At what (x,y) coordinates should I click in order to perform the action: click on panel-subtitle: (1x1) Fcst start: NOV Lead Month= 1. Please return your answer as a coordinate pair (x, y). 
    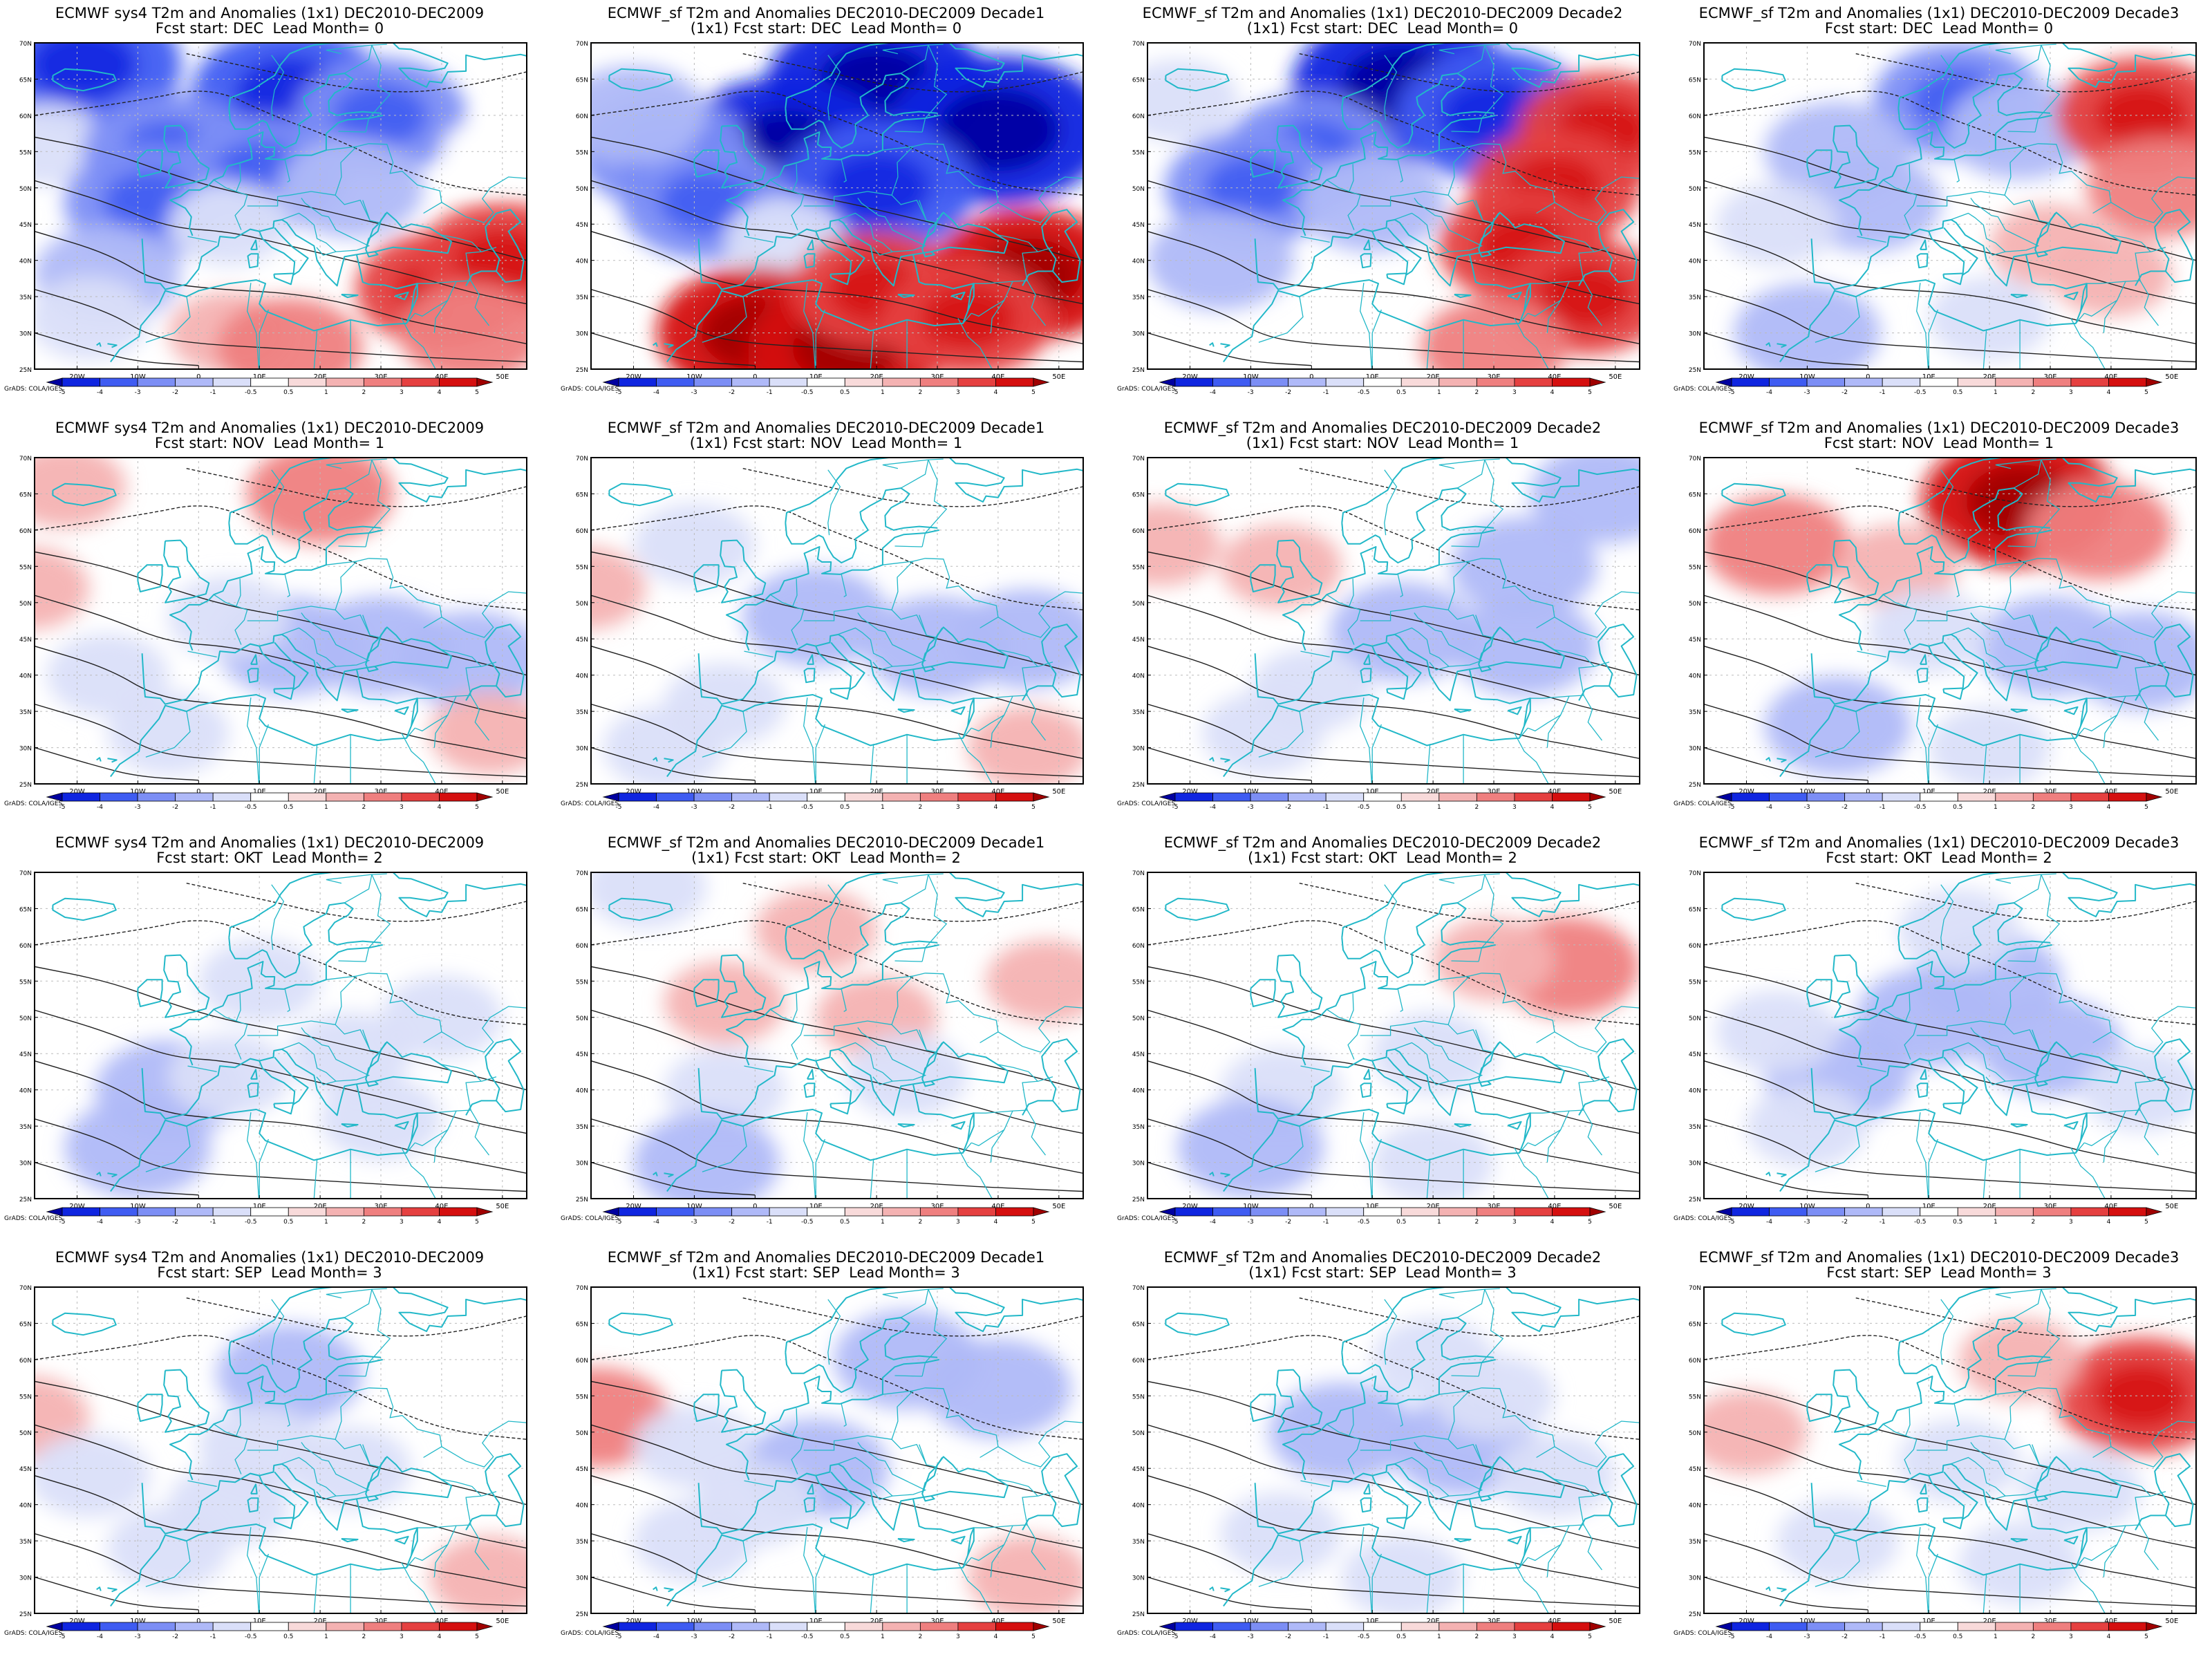
    Looking at the image, I should click on (826, 443).